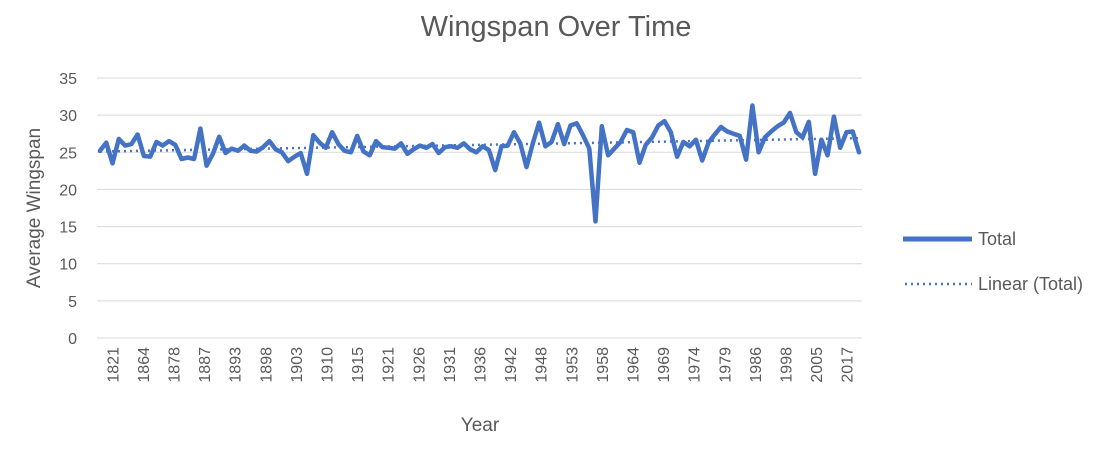 Image resolution: width=1111 pixels, height=450 pixels. What do you see at coordinates (993, 261) in the screenshot?
I see `legend: Total Linear (Total)` at bounding box center [993, 261].